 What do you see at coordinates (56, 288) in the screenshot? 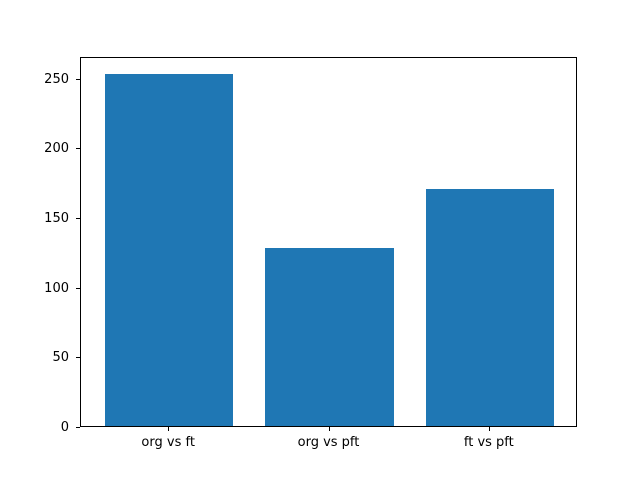
I see `y-tick-label: 100` at bounding box center [56, 288].